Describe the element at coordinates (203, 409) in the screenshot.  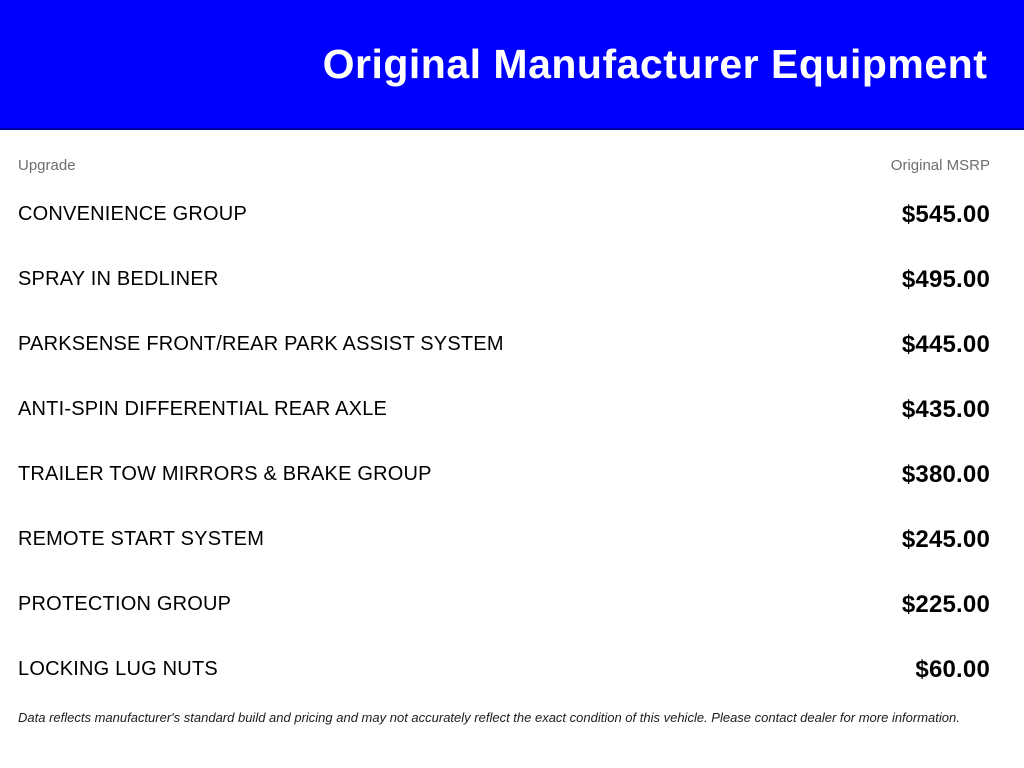
I see `equipment-label: ANTI-SPIN DIFFERENTIAL REAR AXLE` at that location.